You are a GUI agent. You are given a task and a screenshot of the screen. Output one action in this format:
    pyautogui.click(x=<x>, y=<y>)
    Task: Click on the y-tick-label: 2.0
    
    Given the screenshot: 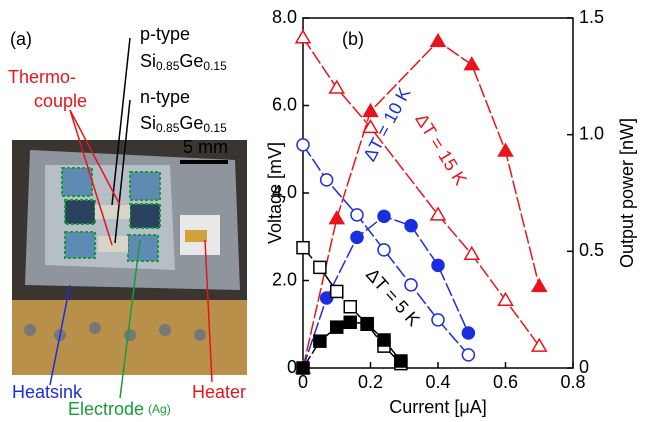 What is the action you would take?
    pyautogui.click(x=284, y=279)
    